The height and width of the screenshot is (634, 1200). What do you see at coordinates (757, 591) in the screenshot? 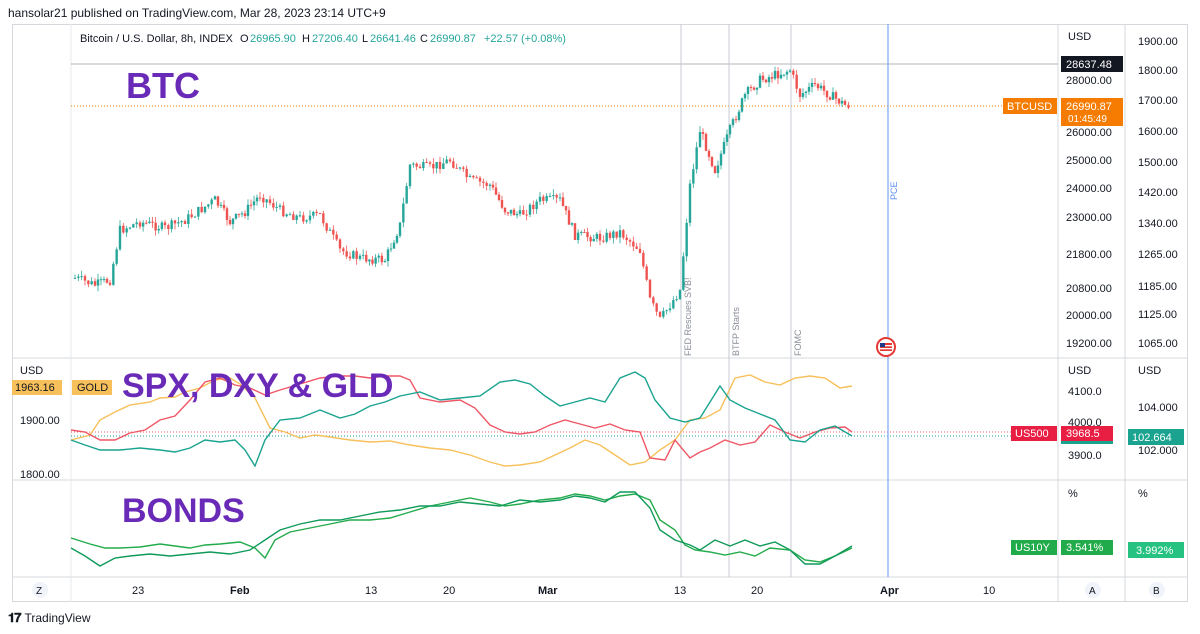
I see `x-tick-6: 20` at bounding box center [757, 591].